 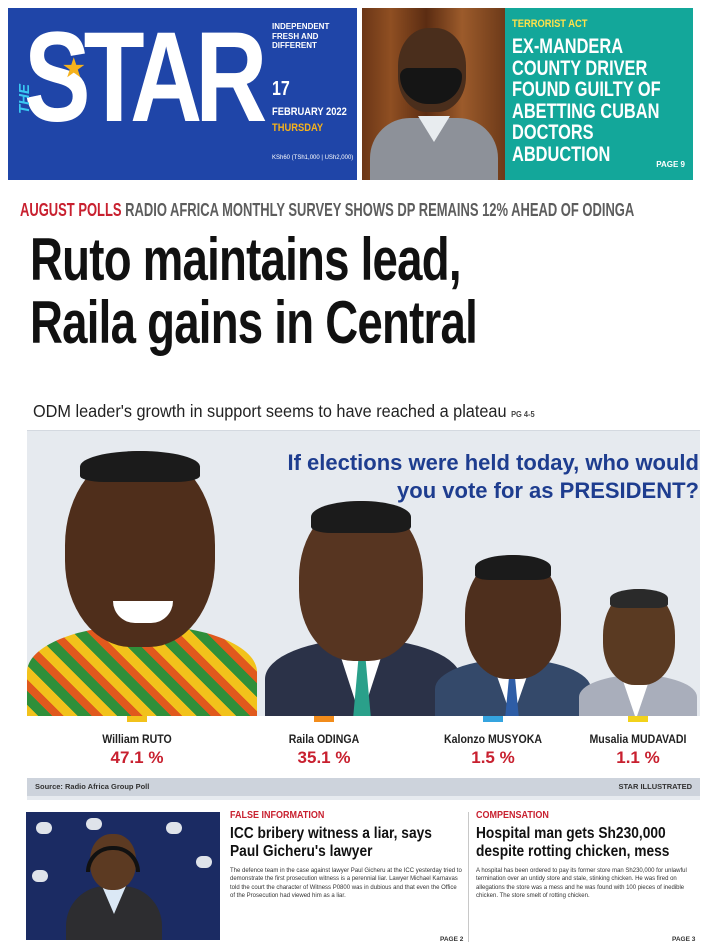 What do you see at coordinates (142, 580) in the screenshot?
I see `candidate-photo-ruto` at bounding box center [142, 580].